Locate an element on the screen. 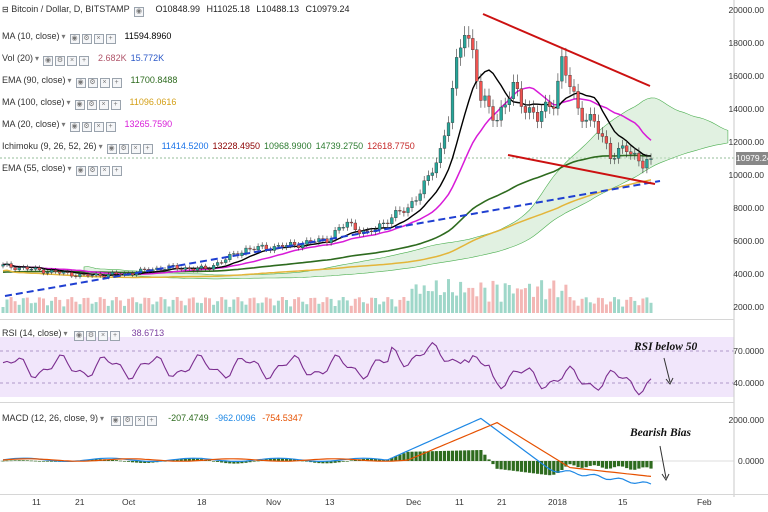 This screenshot has width=768, height=512. indicator-legend-3: MA (100, close) ▾ ◉ ⚙ × +11096.0616 is located at coordinates (89, 102).